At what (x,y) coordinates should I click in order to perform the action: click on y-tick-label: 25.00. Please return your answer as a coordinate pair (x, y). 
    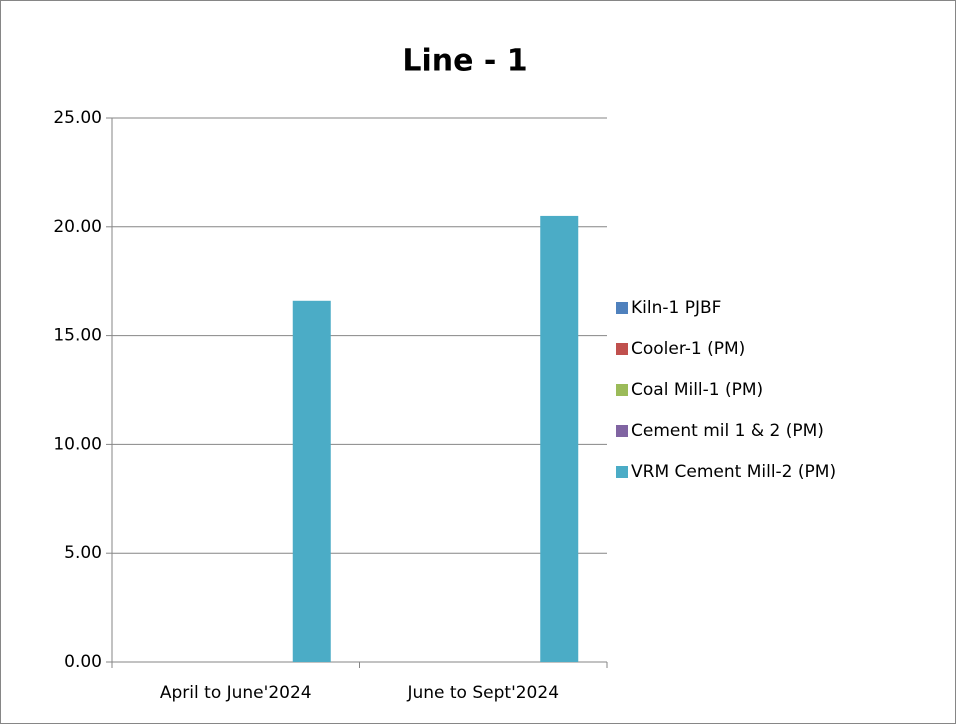
    Looking at the image, I should click on (77, 118).